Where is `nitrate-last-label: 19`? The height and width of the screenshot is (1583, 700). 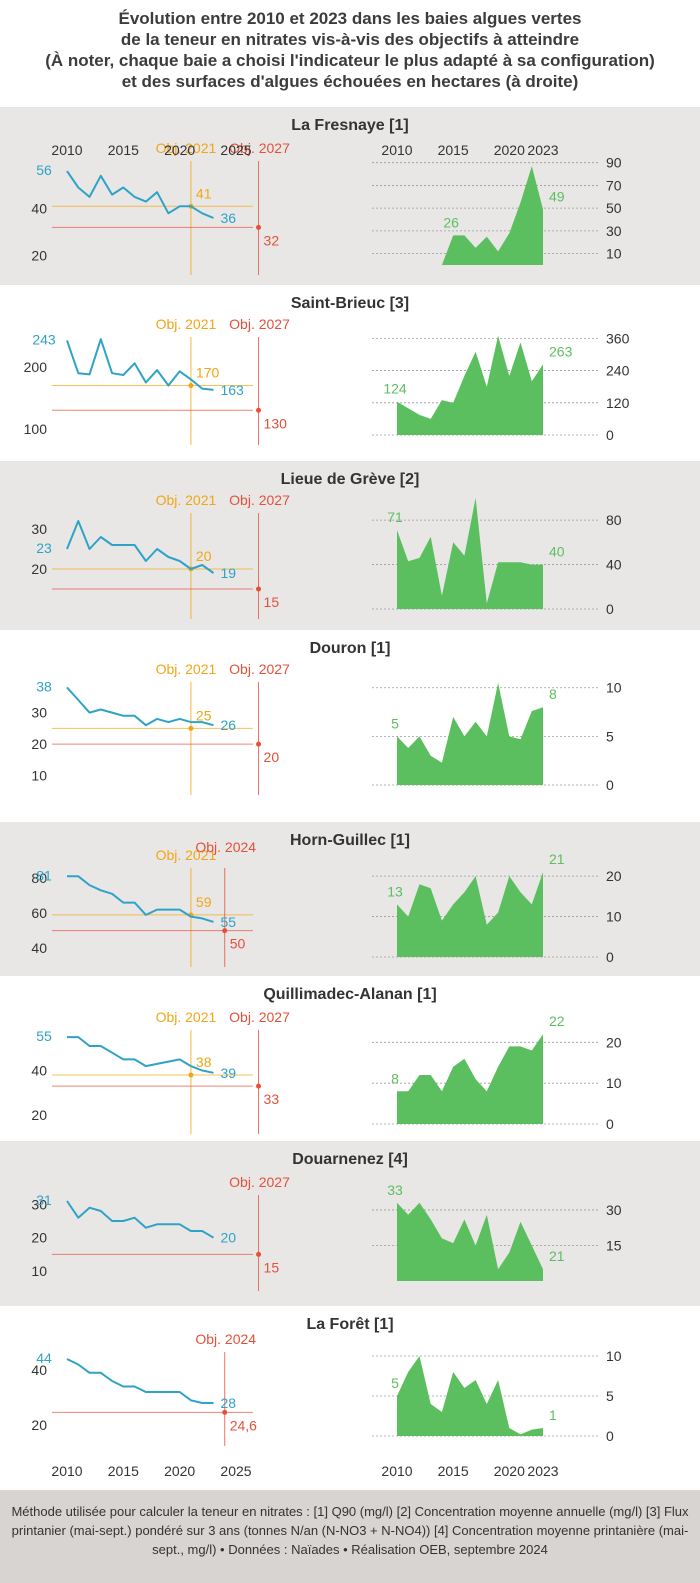
nitrate-last-label: 19 is located at coordinates (228, 573).